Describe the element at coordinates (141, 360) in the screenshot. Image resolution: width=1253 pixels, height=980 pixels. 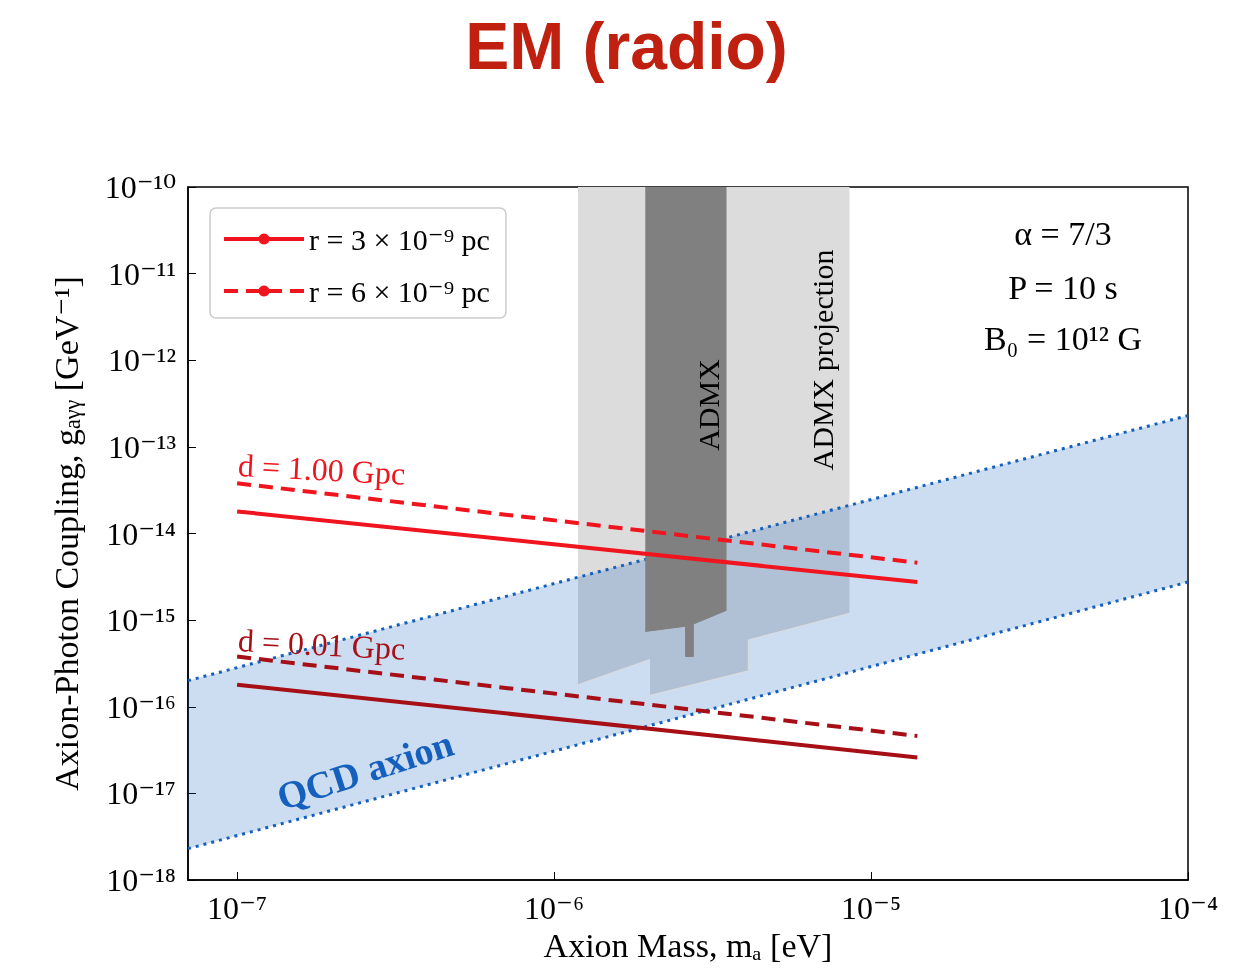
I see `y-tick-label: 10⁻¹²` at that location.